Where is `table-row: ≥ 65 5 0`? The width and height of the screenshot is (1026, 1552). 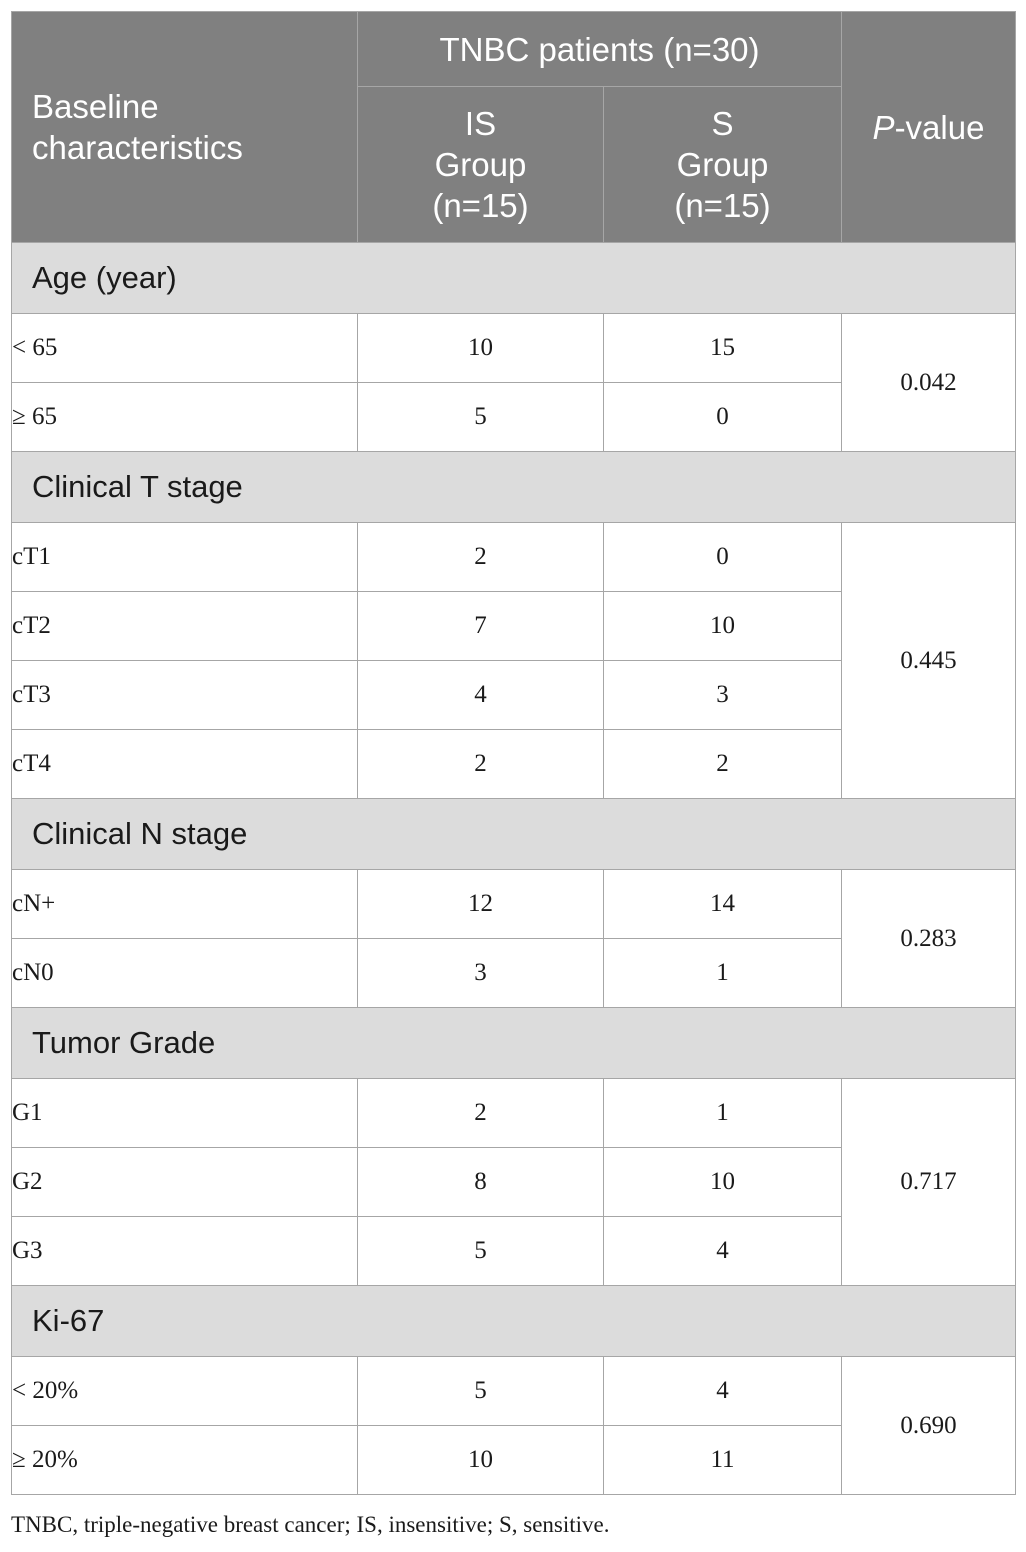
table-row: ≥ 65 5 0 is located at coordinates (513, 417).